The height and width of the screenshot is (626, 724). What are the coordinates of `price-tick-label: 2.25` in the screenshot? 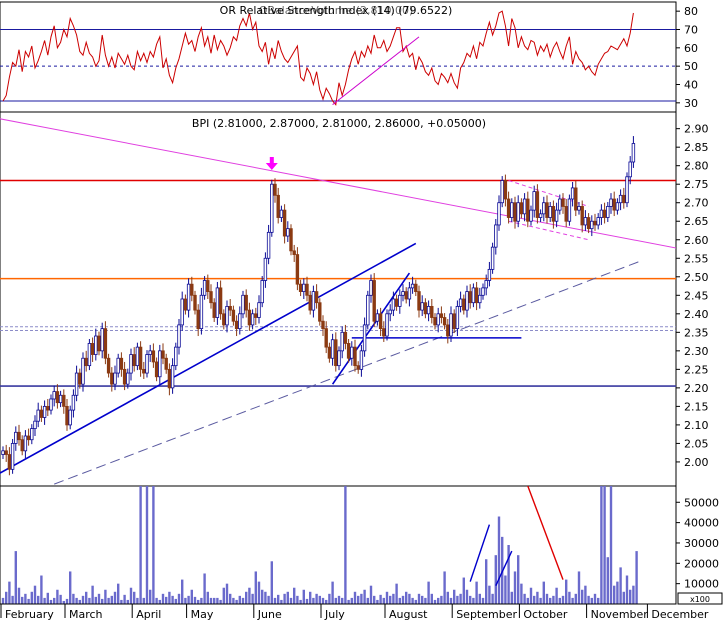 It's located at (696, 369).